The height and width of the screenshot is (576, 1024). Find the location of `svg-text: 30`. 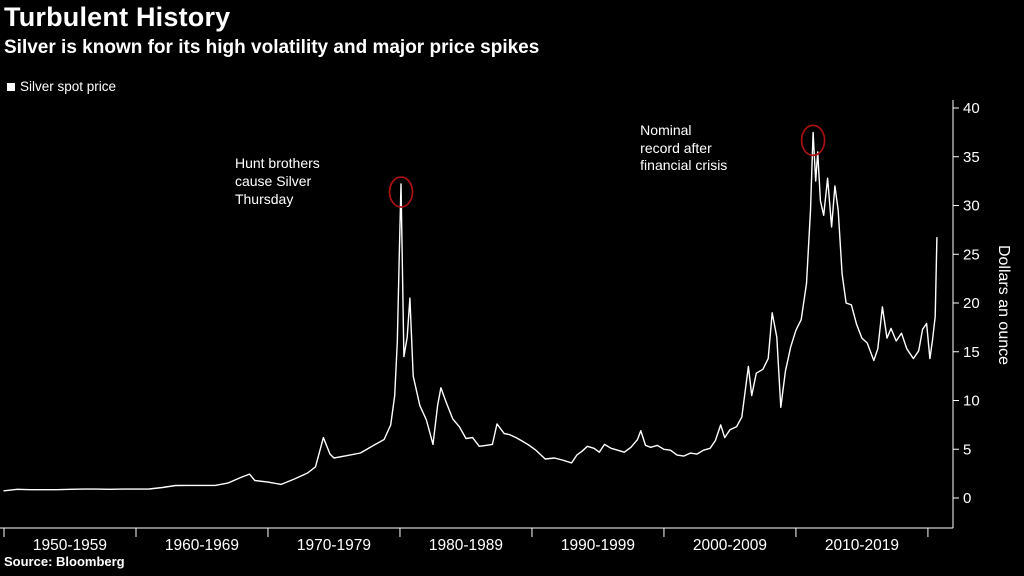

svg-text: 30 is located at coordinates (971, 206).